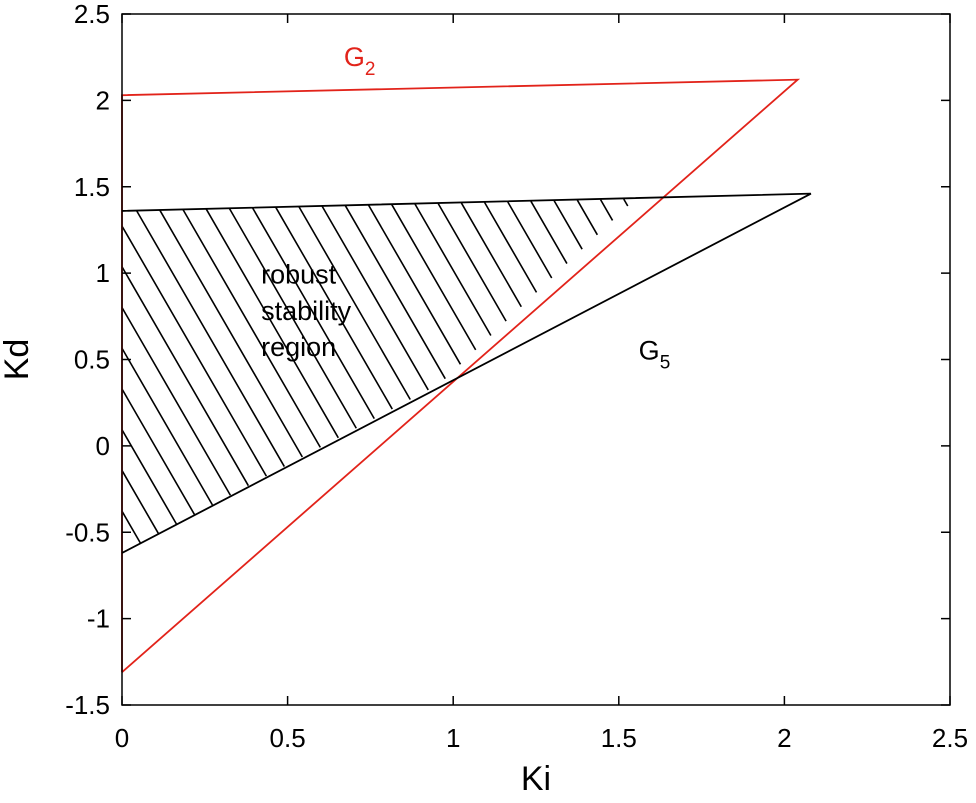  I want to click on series-G2-label: G2, so click(360, 61).